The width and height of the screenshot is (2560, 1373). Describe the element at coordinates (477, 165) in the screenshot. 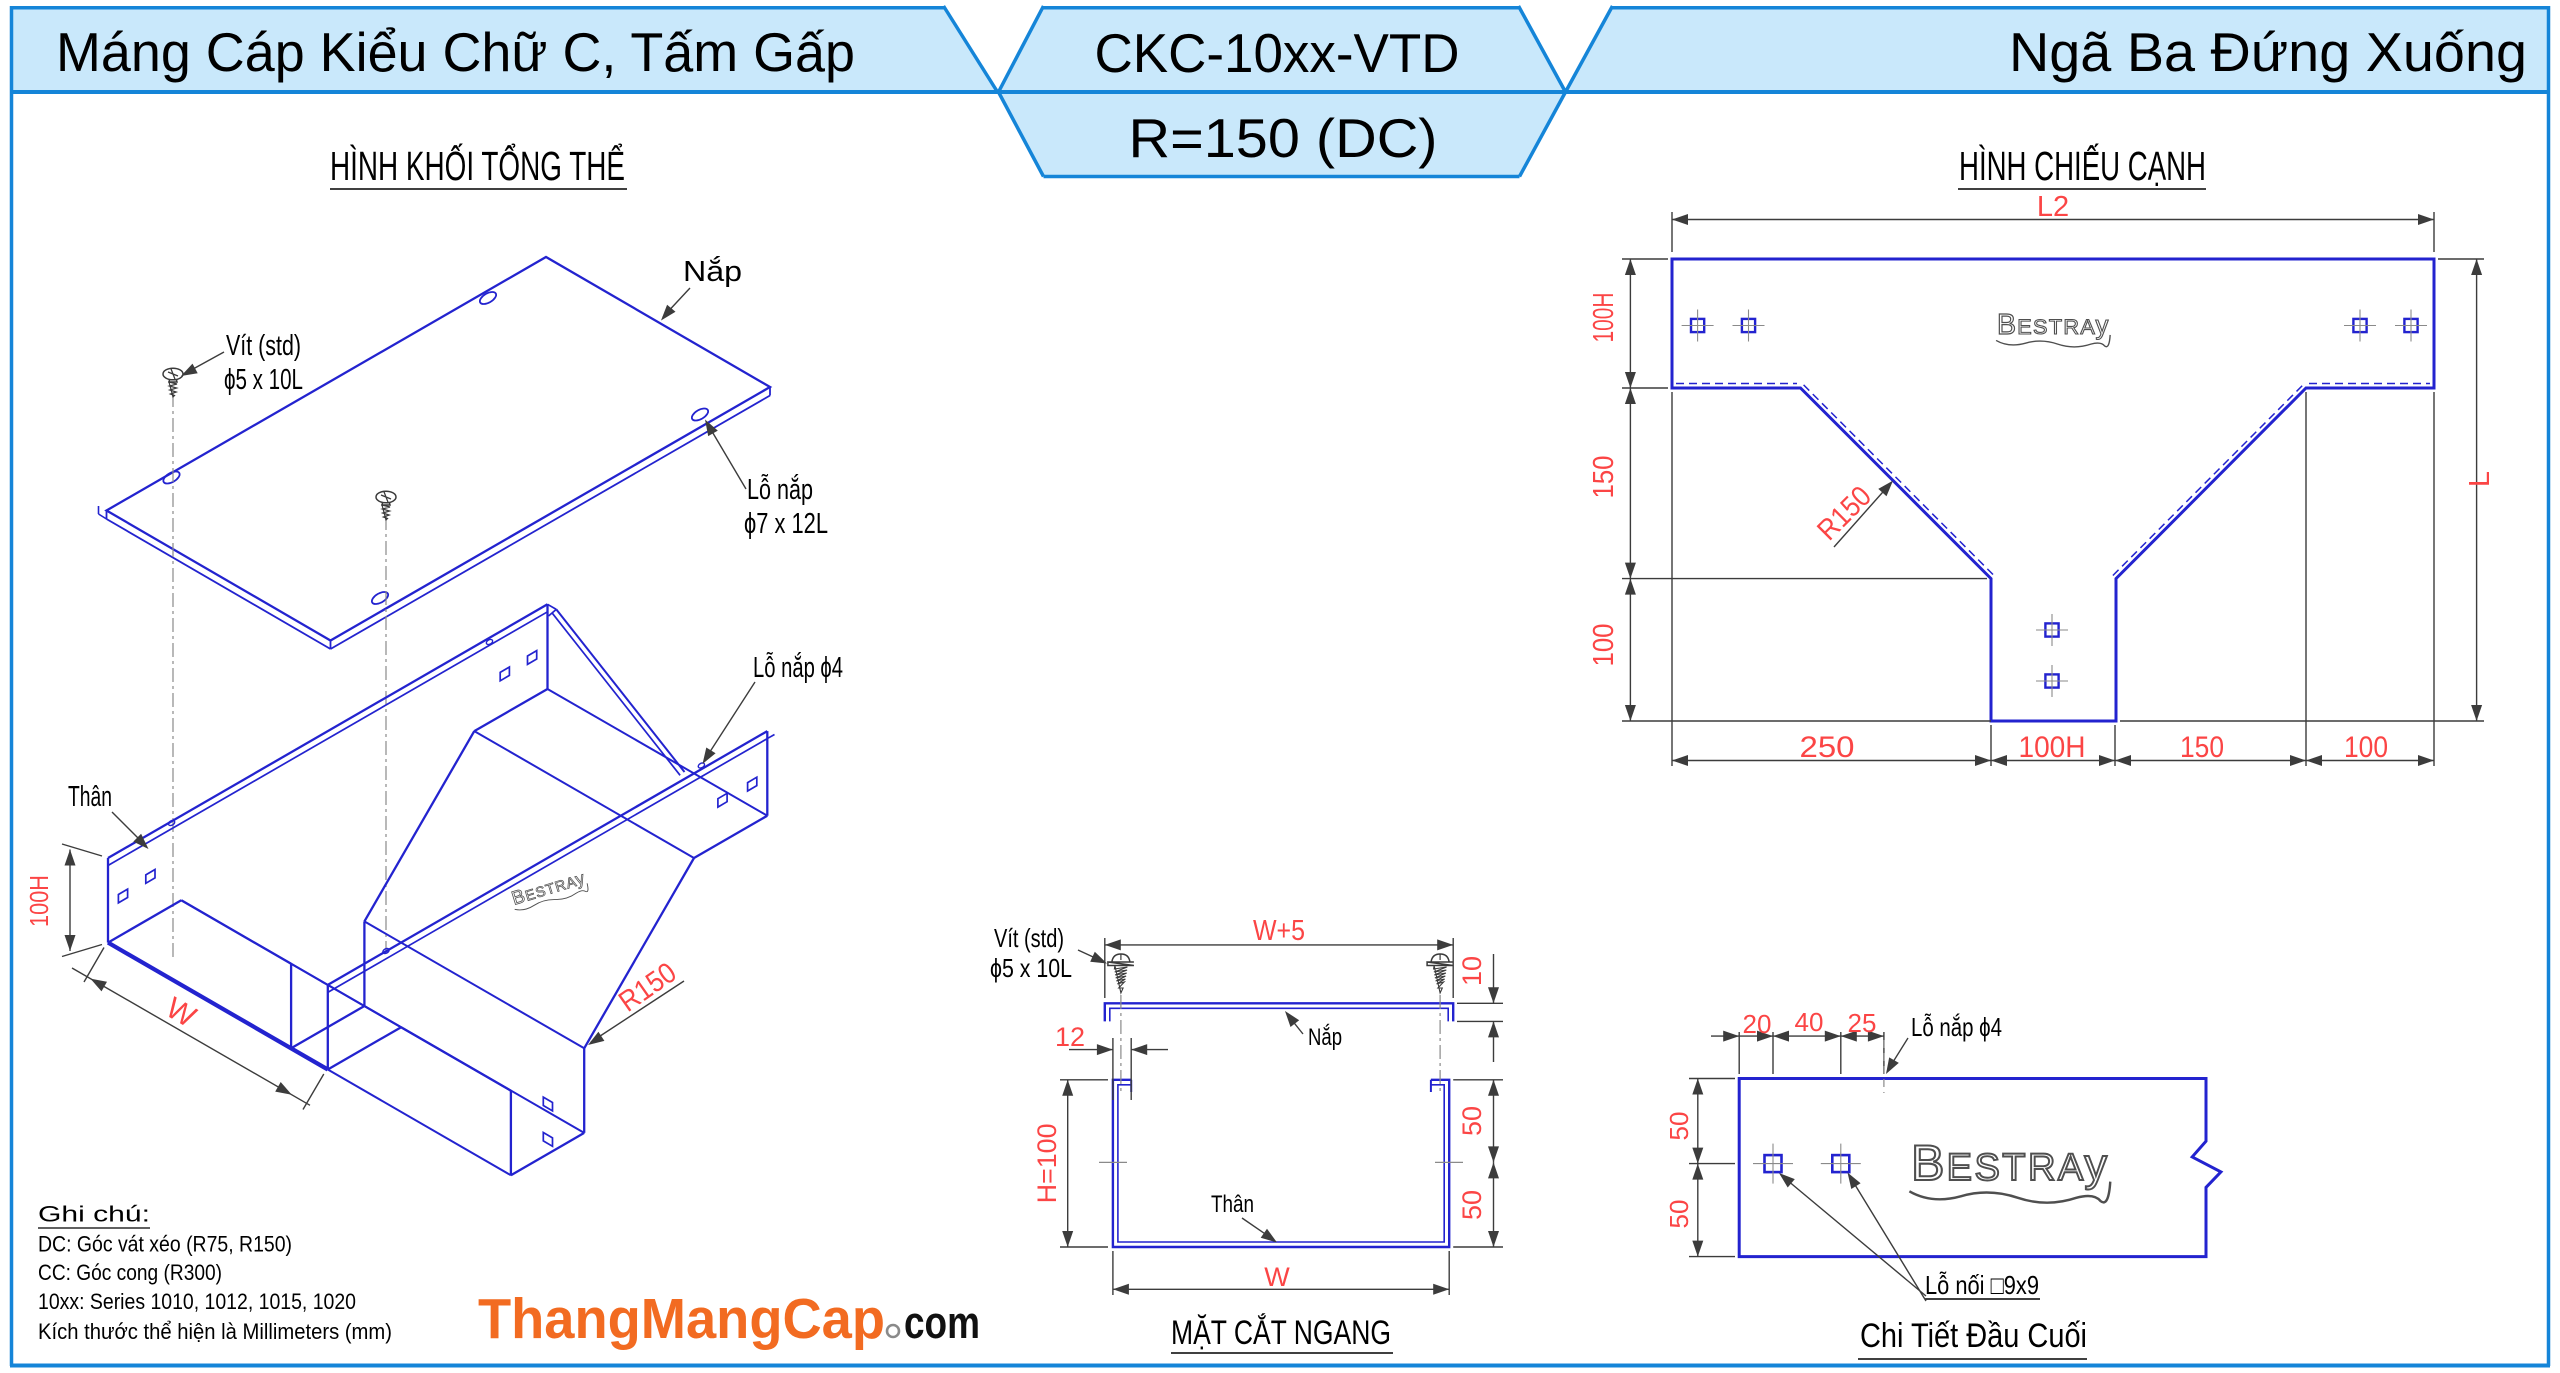

I see `svg-text: HÌNH KHỐI TỔNG THỂ` at that location.